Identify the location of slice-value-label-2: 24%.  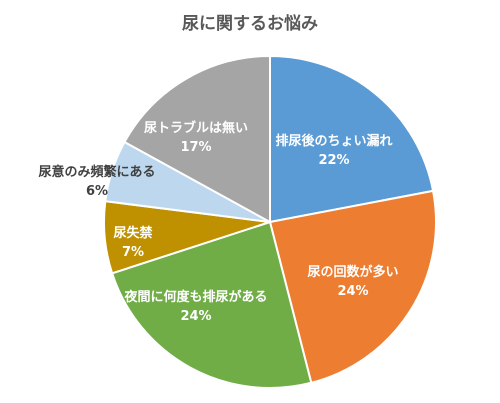
(352, 291).